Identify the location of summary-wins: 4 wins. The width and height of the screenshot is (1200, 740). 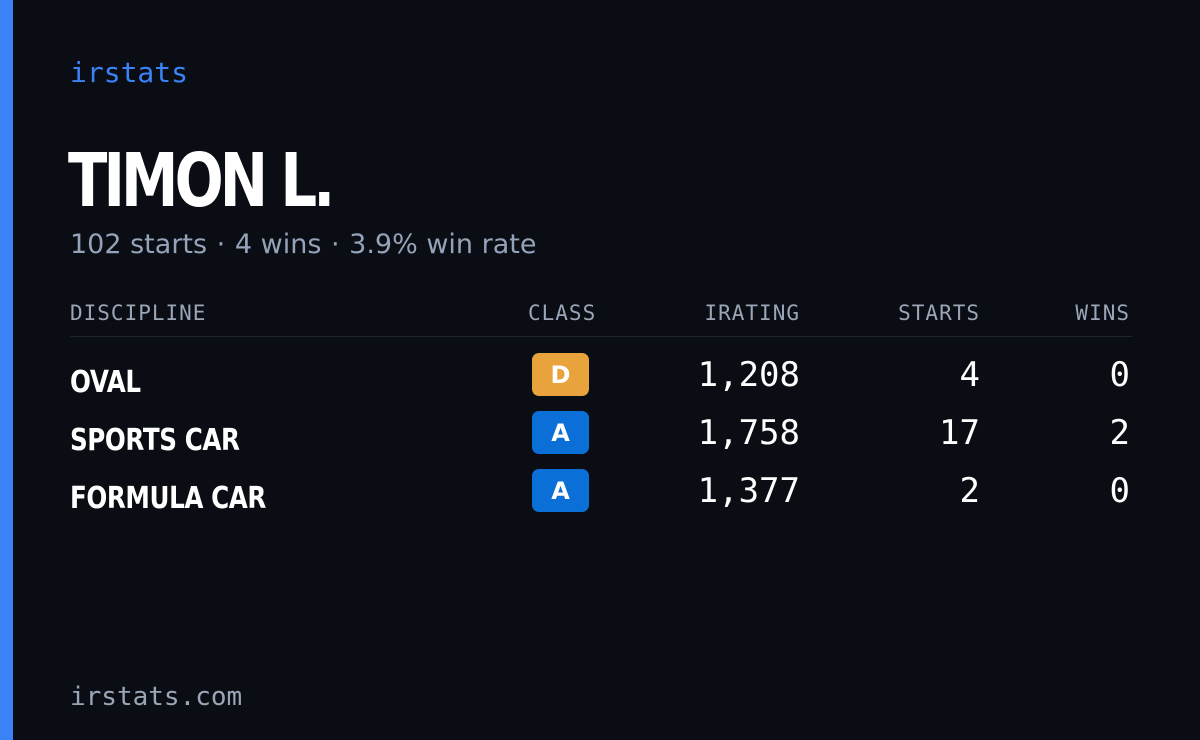
(278, 244).